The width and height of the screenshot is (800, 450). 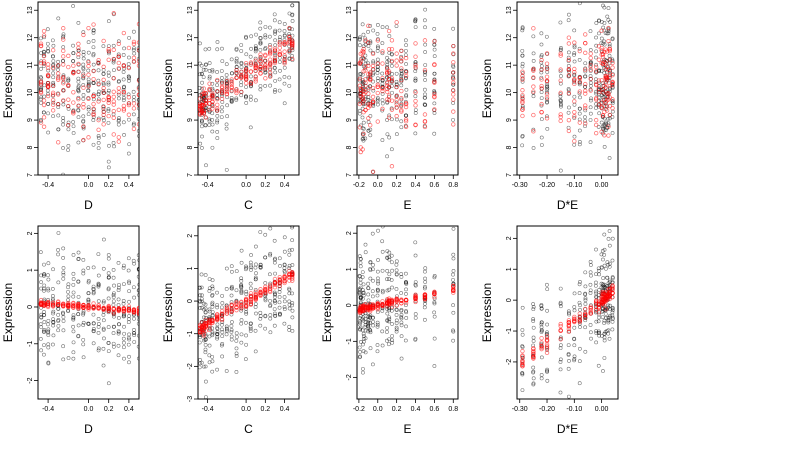 I want to click on x-tick-label: -0.20, so click(x=547, y=409).